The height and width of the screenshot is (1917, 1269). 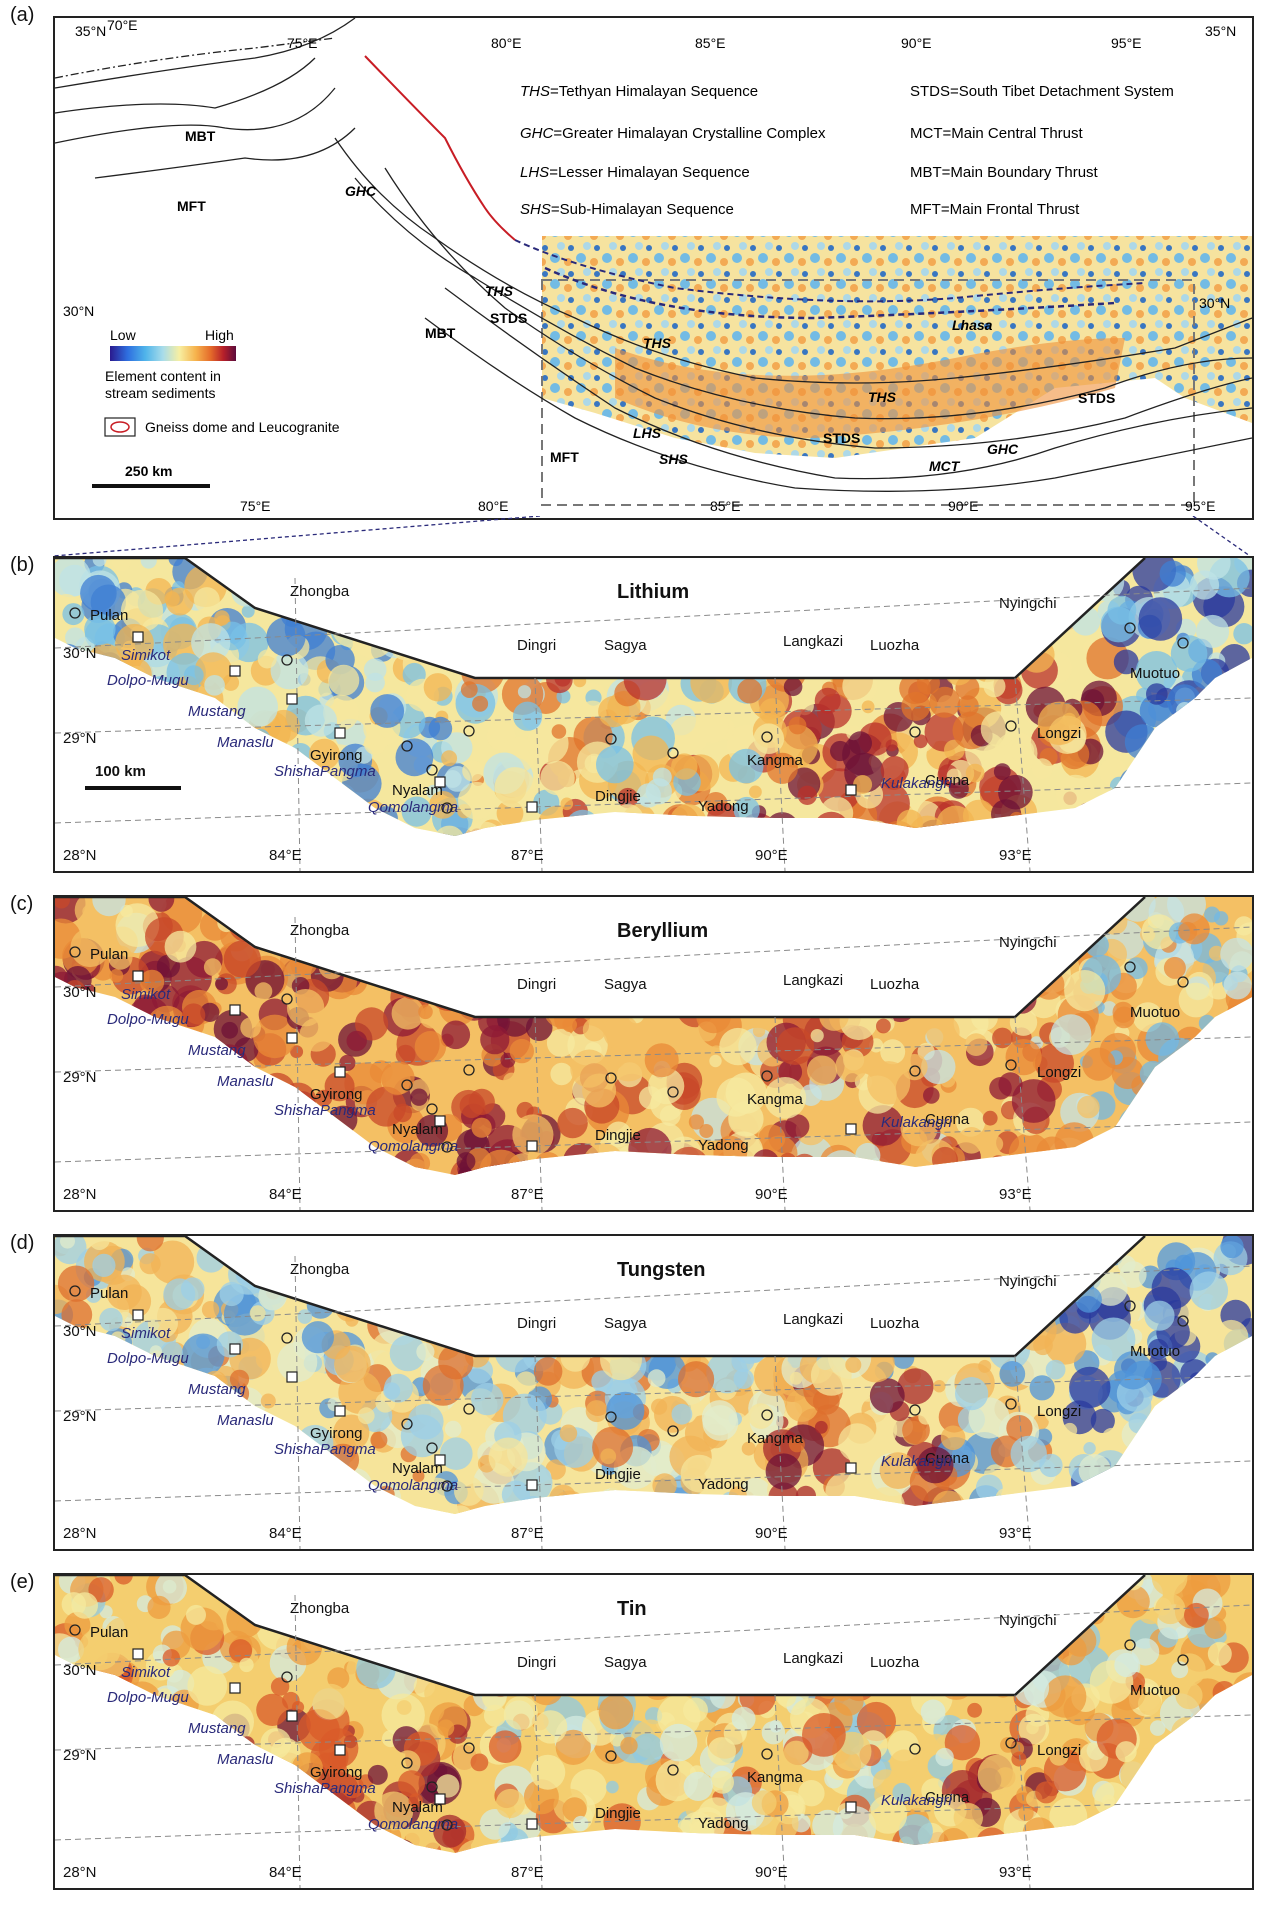 I want to click on lon-label: 90°E, so click(x=771, y=1533).